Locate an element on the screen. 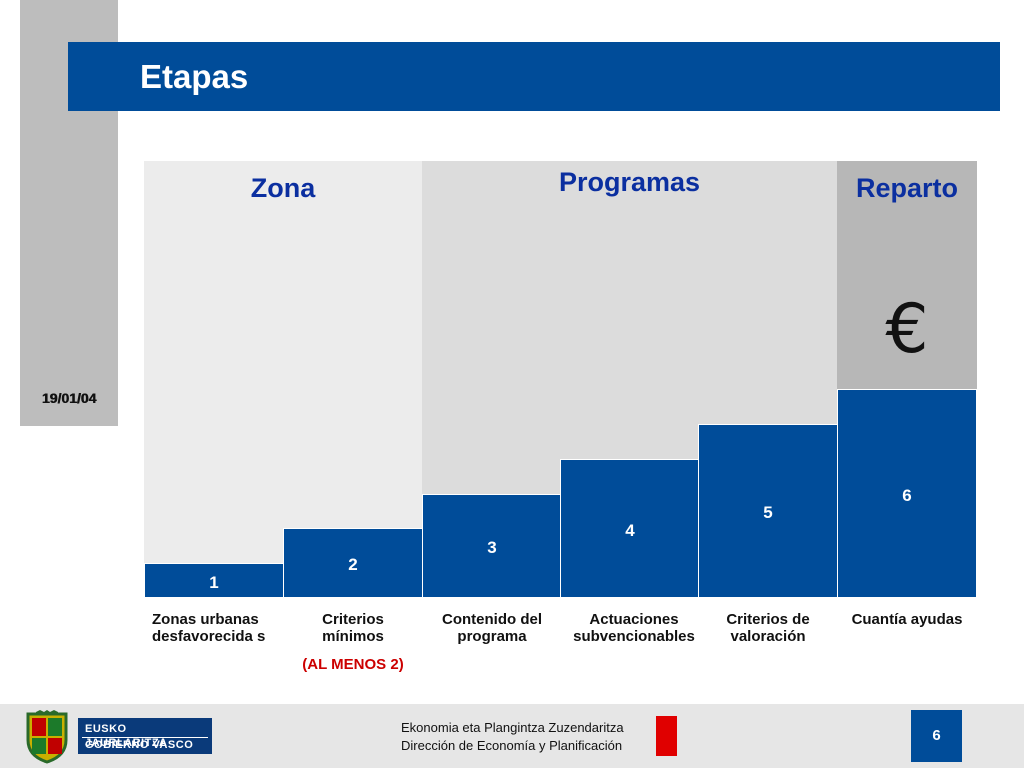 The height and width of the screenshot is (768, 1024). page-number: 6 is located at coordinates (936, 736).